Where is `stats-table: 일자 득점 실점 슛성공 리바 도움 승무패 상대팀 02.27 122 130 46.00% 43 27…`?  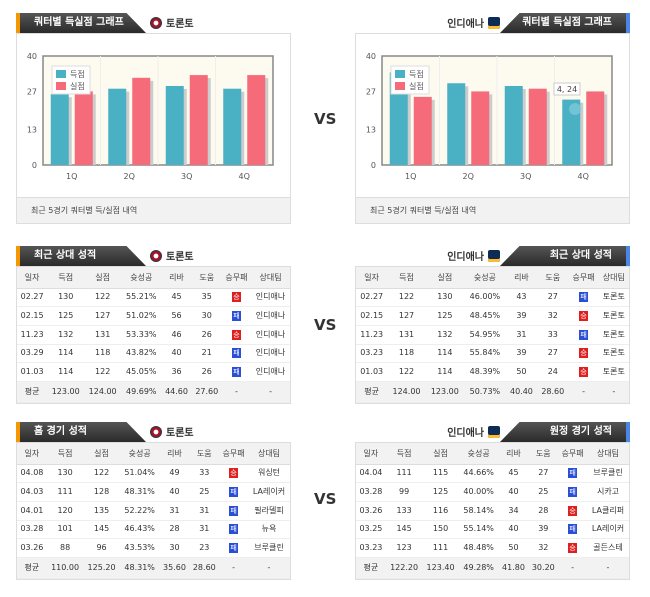
stats-table: 일자 득점 실점 슛성공 리바 도움 승무패 상대팀 02.27 122 130 46.00% 43 27… is located at coordinates (492, 335).